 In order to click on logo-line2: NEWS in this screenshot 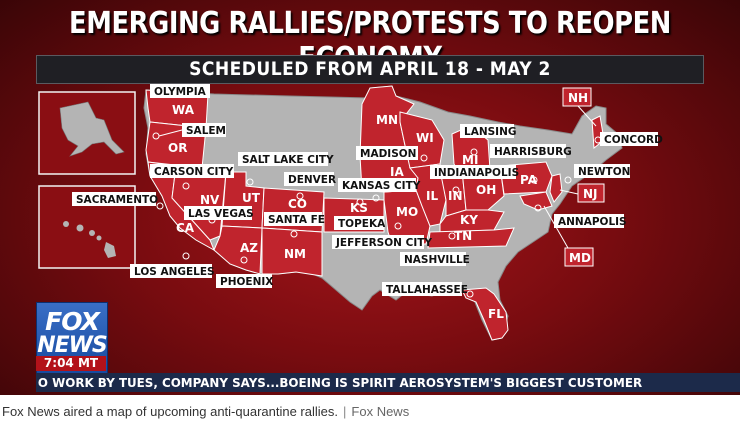, I will do `click(72, 345)`.